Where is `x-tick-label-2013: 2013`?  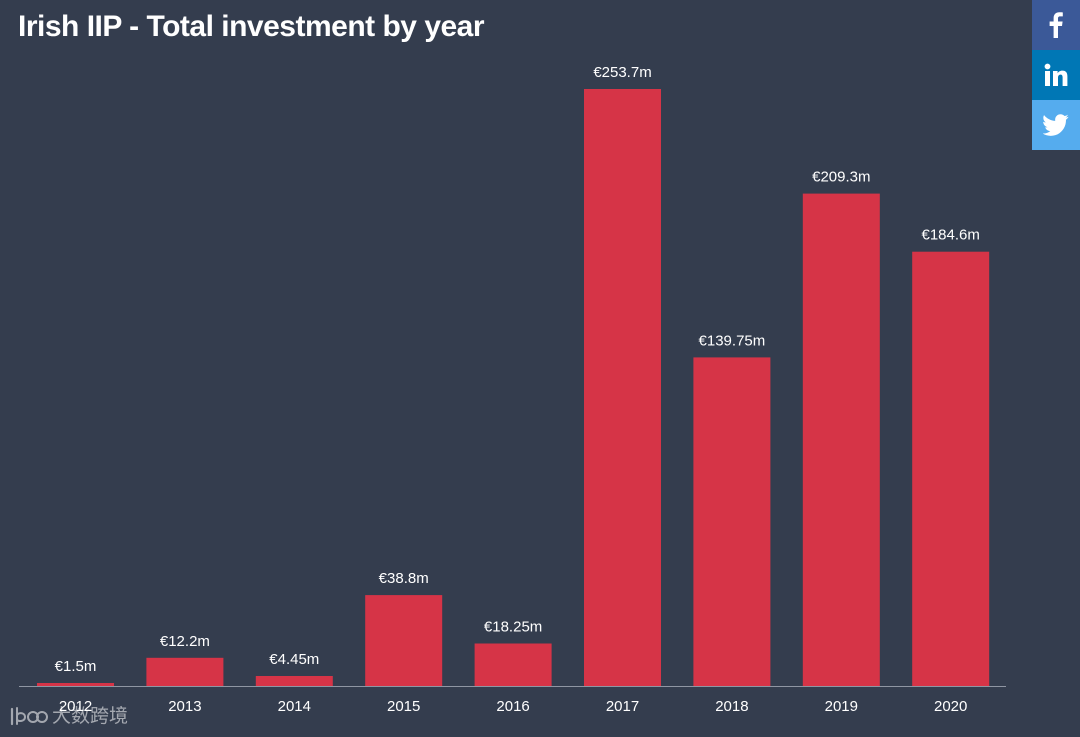 x-tick-label-2013: 2013 is located at coordinates (184, 706).